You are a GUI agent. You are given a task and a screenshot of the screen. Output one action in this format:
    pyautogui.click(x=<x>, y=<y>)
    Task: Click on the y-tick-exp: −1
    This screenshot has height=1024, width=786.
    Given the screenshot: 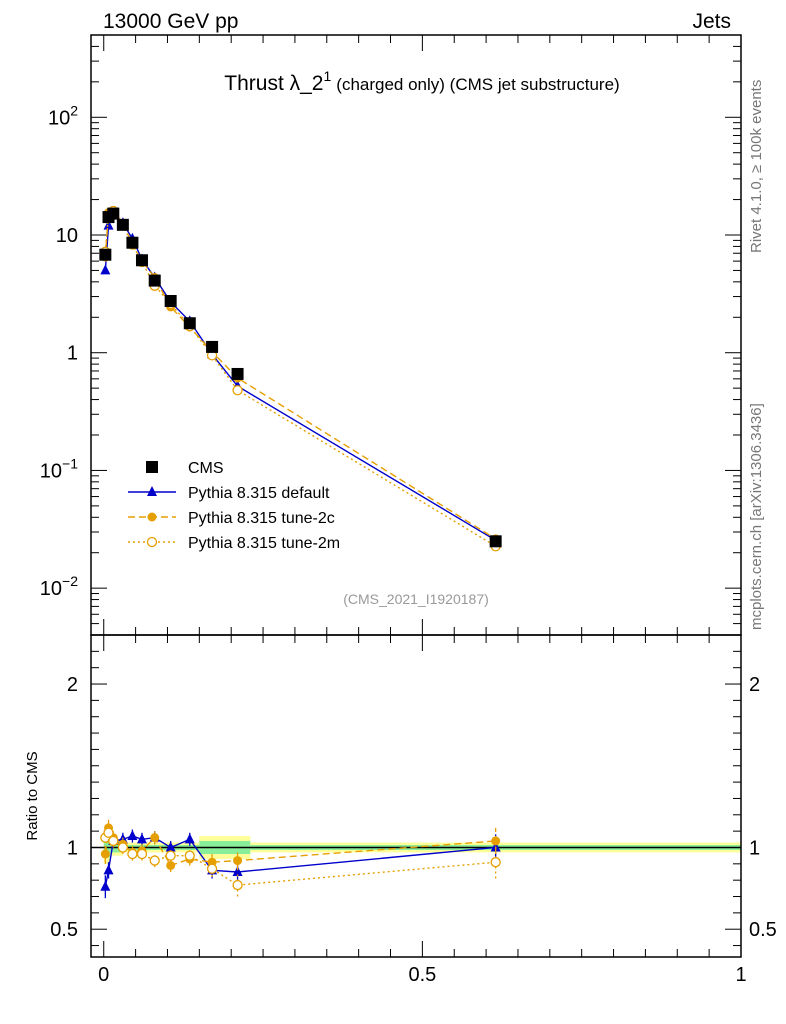 What is the action you would take?
    pyautogui.click(x=70, y=463)
    